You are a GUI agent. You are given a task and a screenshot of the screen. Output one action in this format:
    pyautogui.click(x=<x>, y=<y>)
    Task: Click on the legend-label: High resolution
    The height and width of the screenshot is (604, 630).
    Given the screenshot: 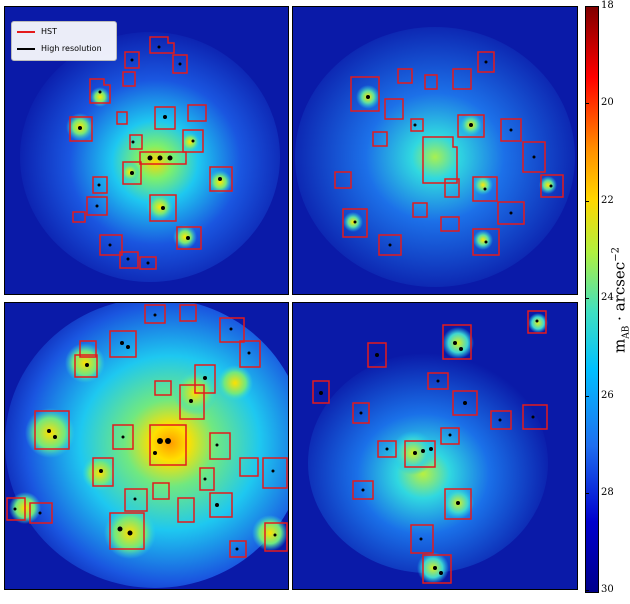 What is the action you would take?
    pyautogui.click(x=71, y=48)
    